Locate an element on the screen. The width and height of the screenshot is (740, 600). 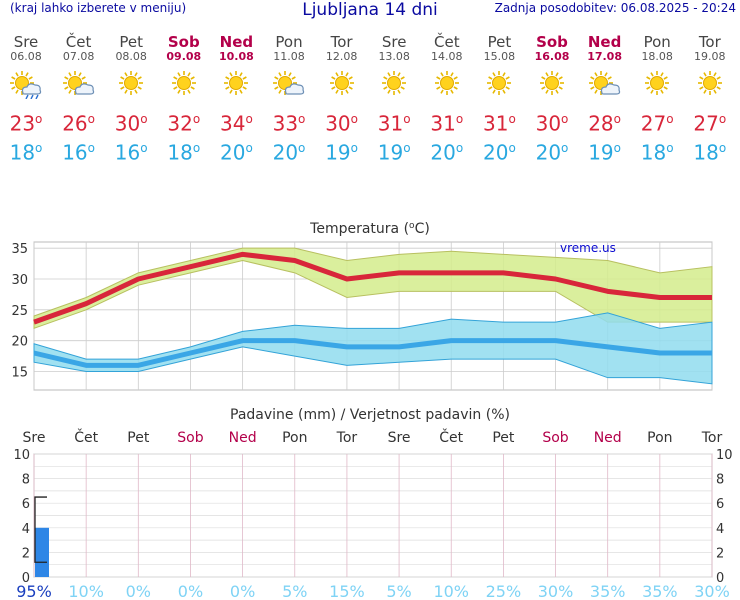
chart-title: Temperatura (oC) is located at coordinates (369, 229).